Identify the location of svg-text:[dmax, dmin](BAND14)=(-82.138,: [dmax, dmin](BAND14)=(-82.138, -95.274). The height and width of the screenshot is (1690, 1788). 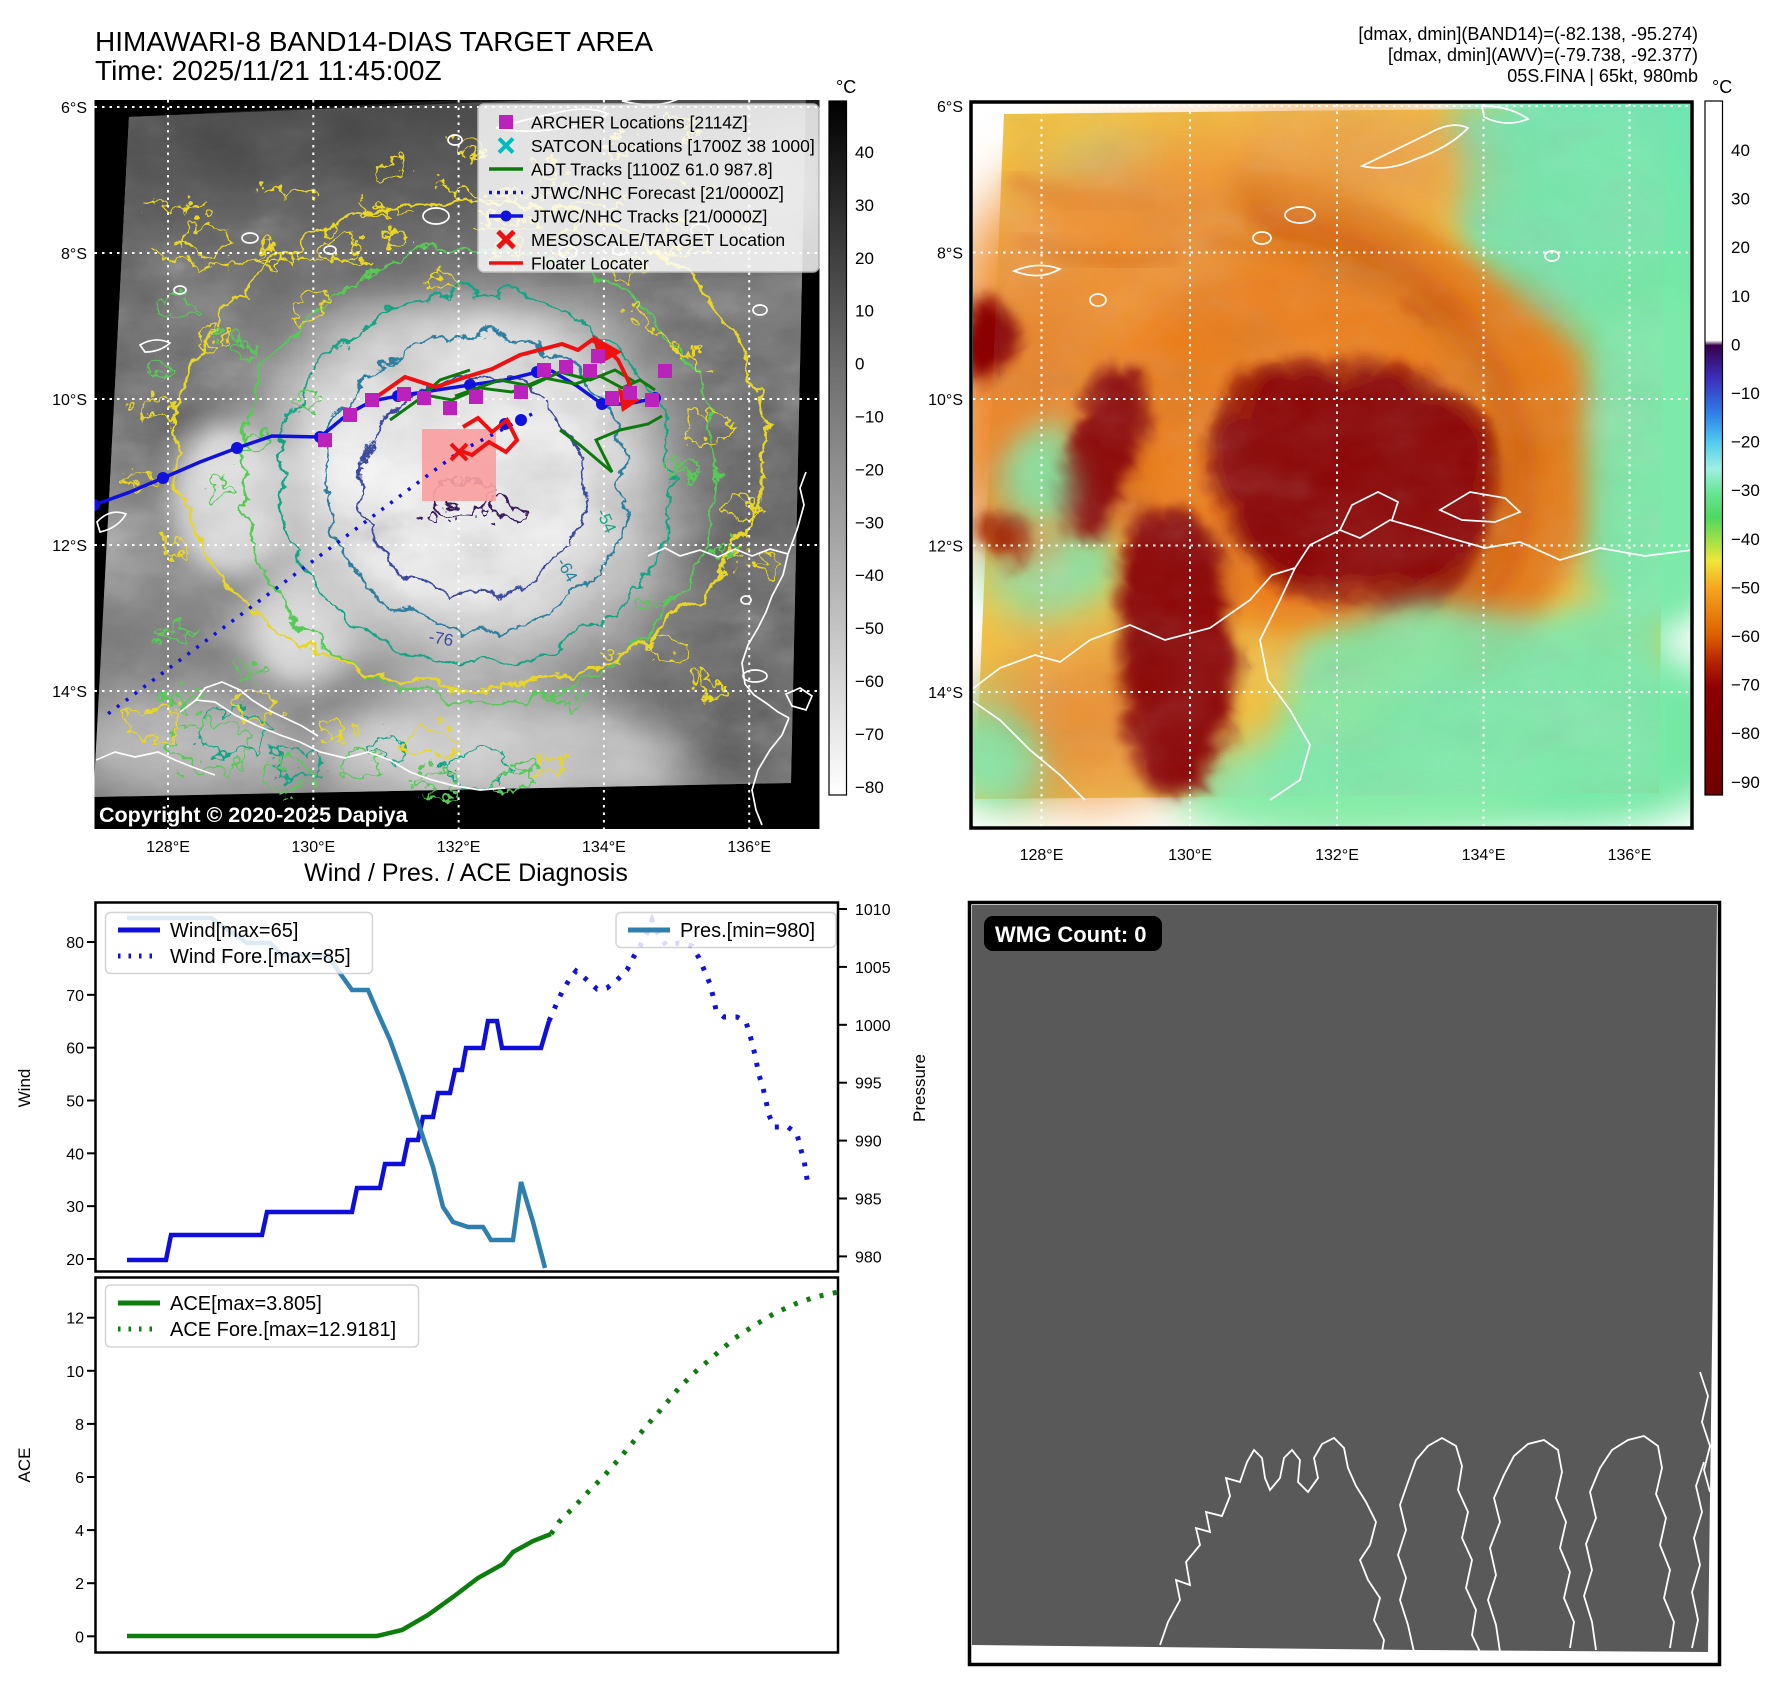
(1528, 34).